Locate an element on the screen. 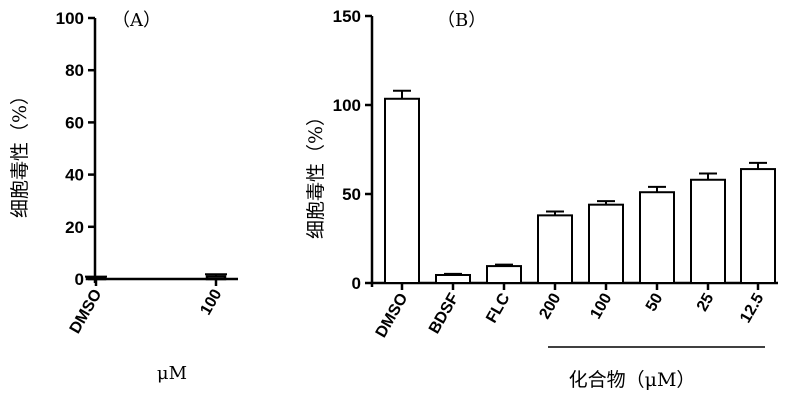 This screenshot has width=792, height=405. y-tick-label: 40 is located at coordinates (74, 175).